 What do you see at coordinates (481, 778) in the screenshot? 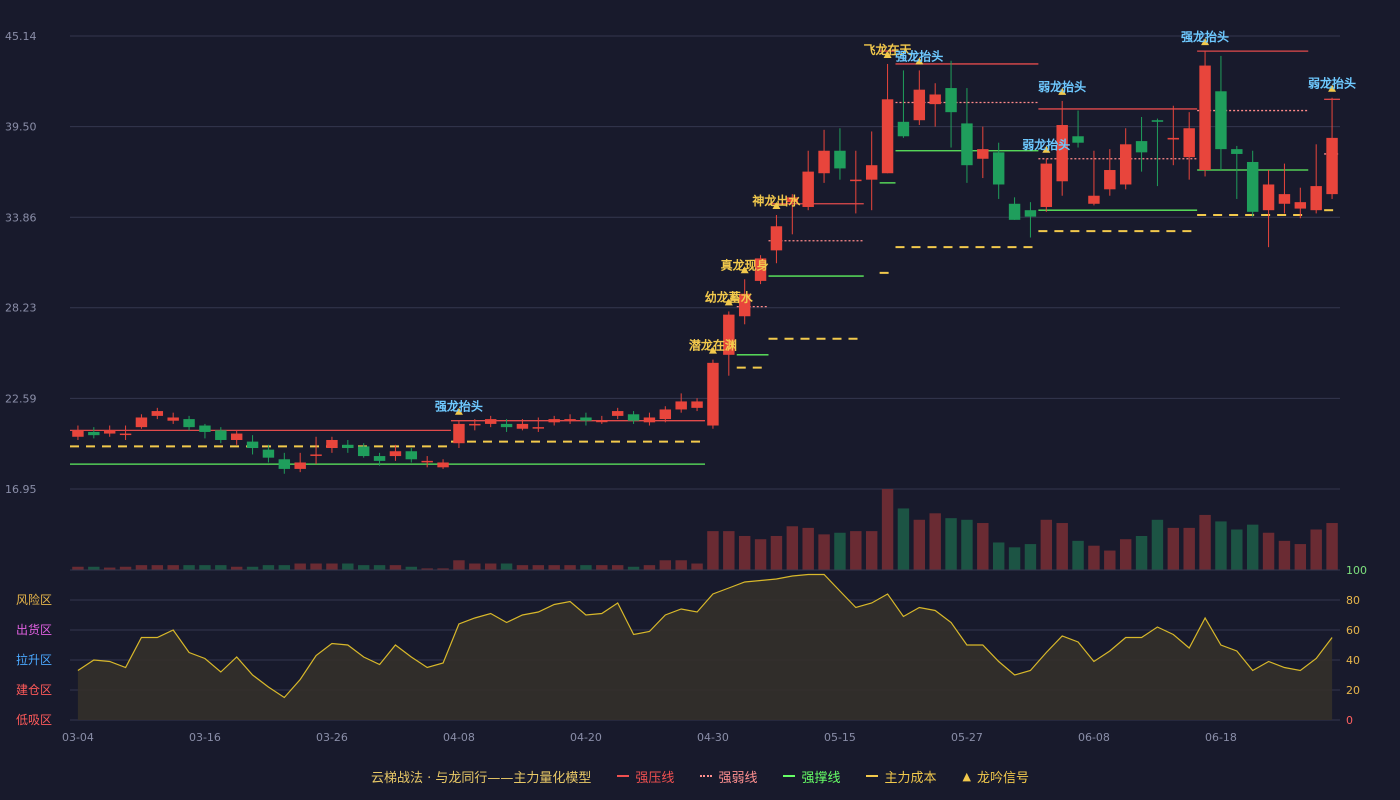
I see `legend-title: 云梯战法 · 与龙同行——主力量化模型` at bounding box center [481, 778].